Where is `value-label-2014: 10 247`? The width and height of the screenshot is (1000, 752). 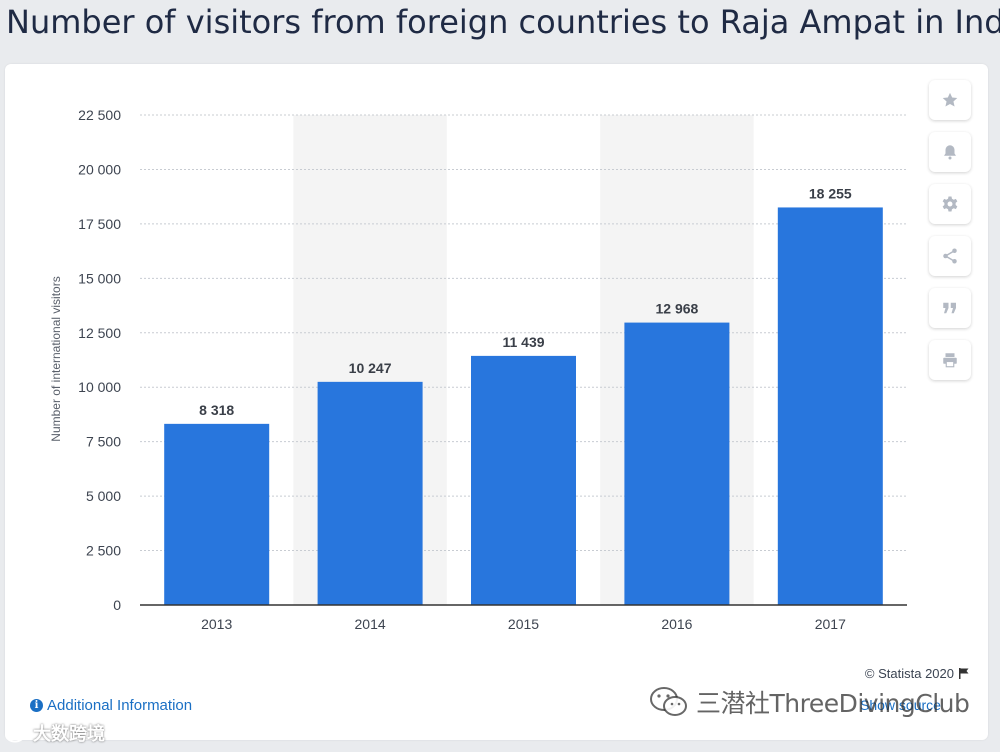 value-label-2014: 10 247 is located at coordinates (370, 368).